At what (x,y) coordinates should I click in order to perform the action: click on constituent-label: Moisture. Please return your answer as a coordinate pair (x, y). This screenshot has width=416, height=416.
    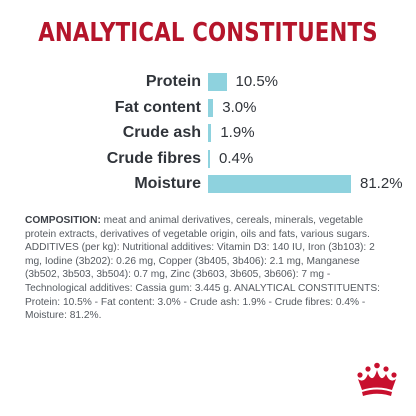
    Looking at the image, I should click on (167, 183).